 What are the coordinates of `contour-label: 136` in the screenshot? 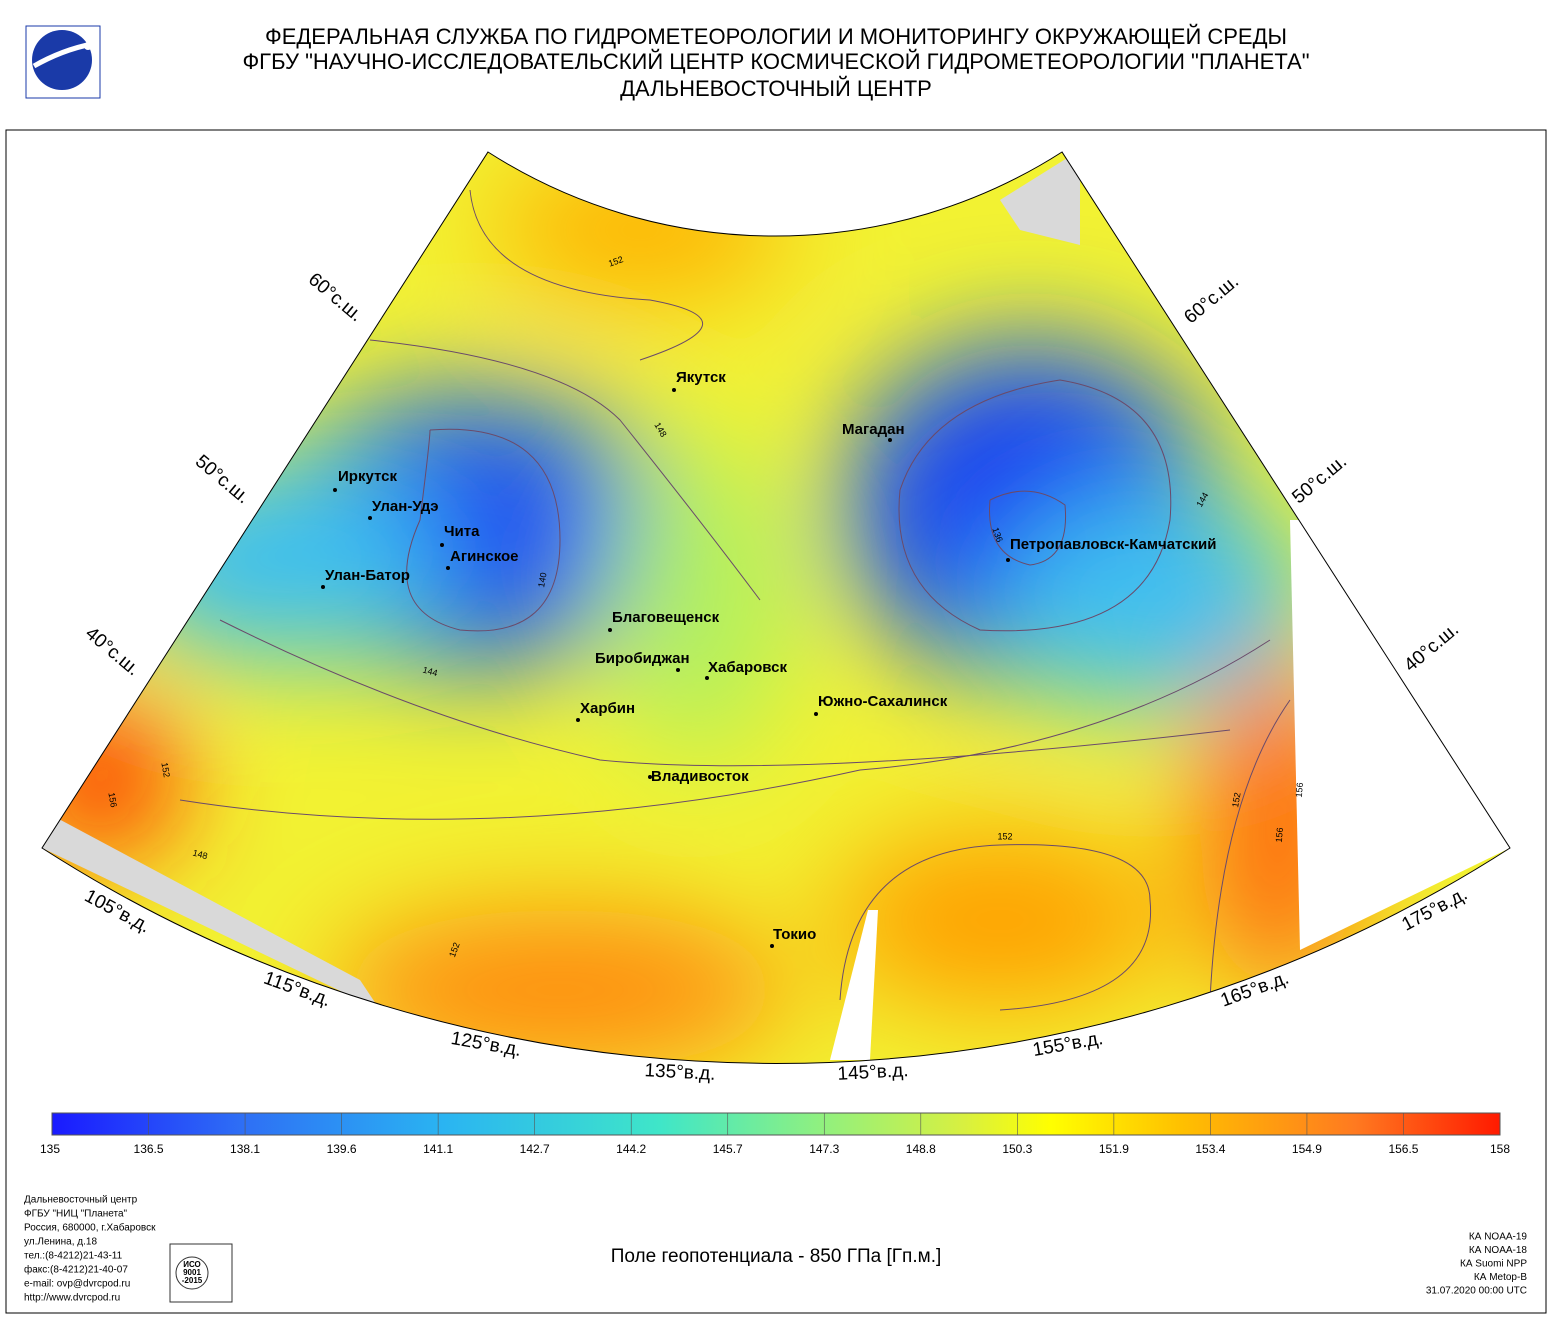 It's located at (997, 535).